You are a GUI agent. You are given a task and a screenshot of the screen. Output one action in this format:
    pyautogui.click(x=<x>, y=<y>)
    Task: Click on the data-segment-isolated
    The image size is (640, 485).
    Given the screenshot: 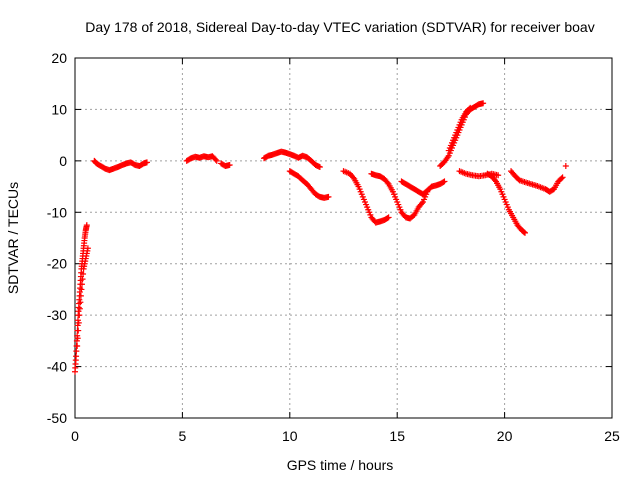 What is the action you would take?
    pyautogui.click(x=565, y=166)
    